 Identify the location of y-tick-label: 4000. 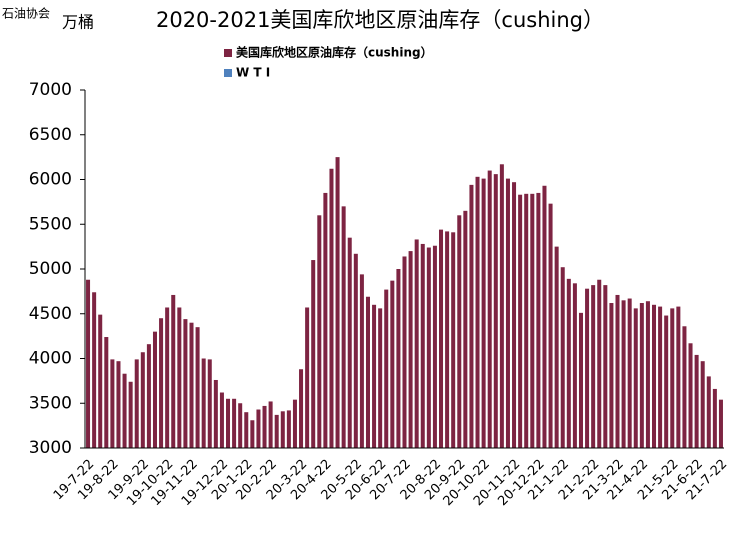
(50, 359).